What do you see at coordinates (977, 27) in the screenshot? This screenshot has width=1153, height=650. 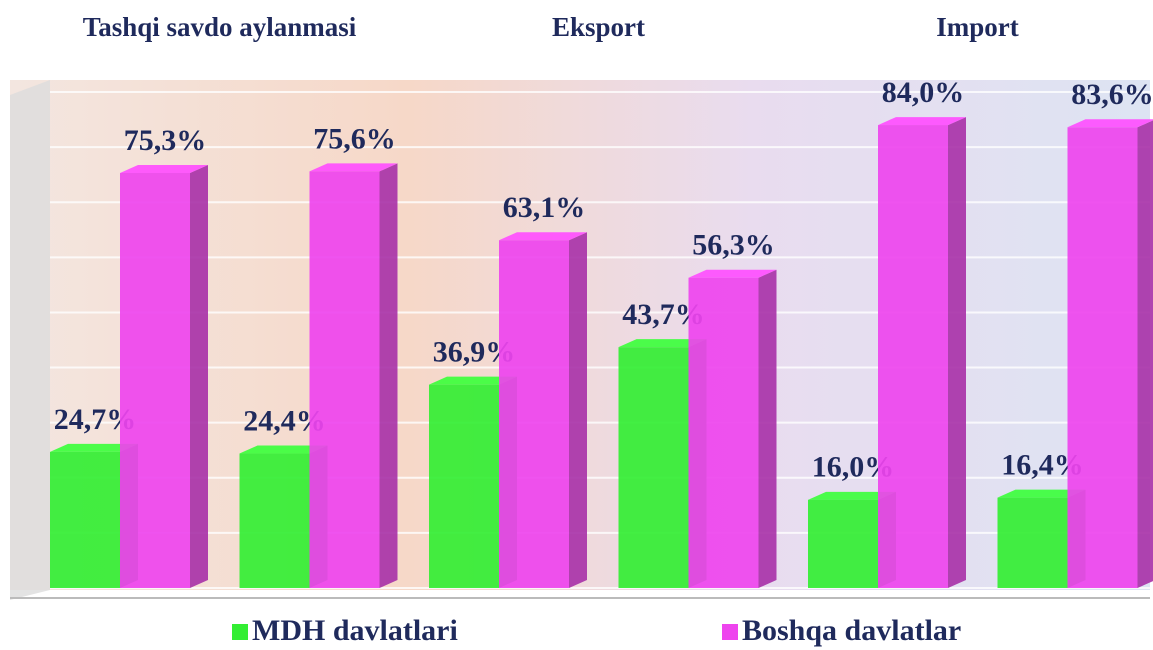 I see `group-label: Import` at bounding box center [977, 27].